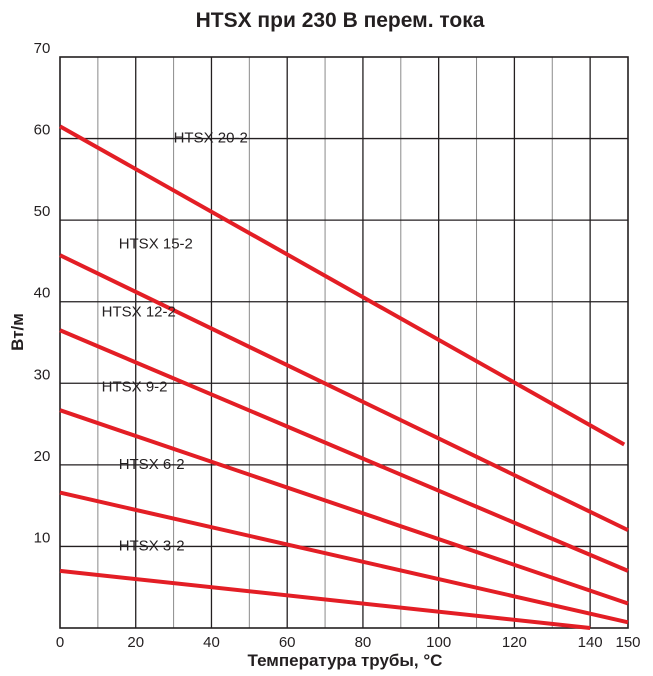 The height and width of the screenshot is (676, 653). I want to click on y-tick-label: 40, so click(42, 293).